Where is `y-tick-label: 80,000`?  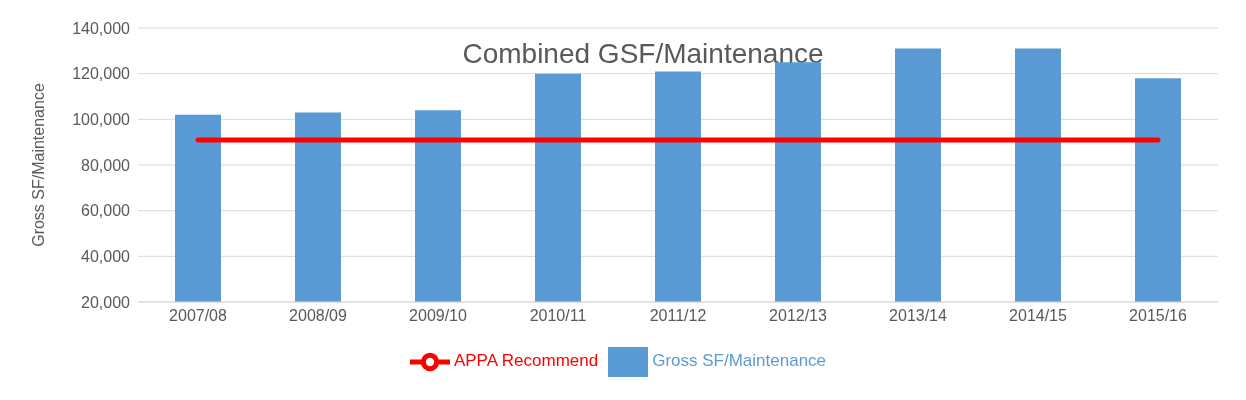 y-tick-label: 80,000 is located at coordinates (106, 165).